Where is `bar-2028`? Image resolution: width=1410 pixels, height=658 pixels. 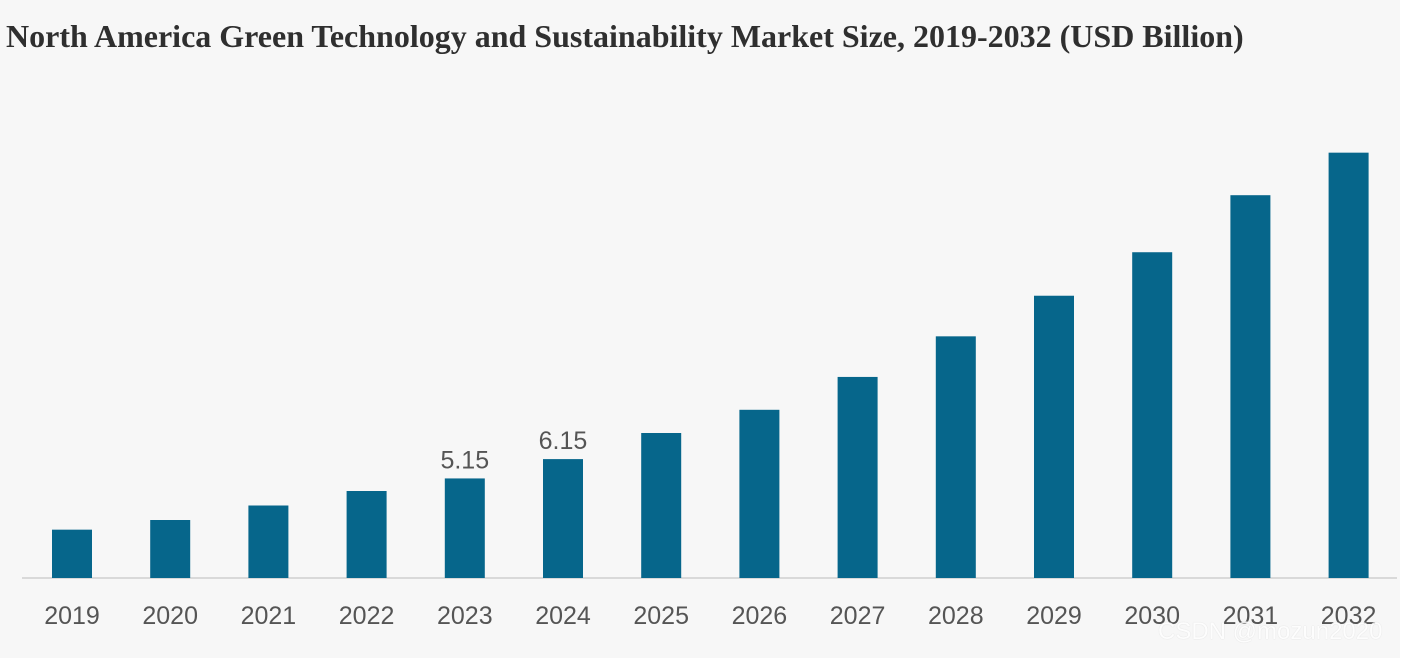
bar-2028 is located at coordinates (955, 457).